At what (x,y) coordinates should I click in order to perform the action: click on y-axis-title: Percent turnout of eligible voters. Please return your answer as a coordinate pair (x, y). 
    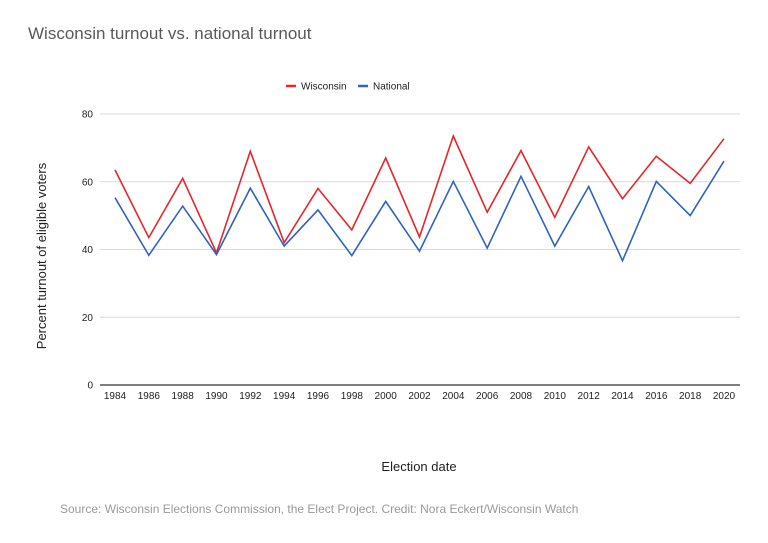
    Looking at the image, I should click on (41, 255).